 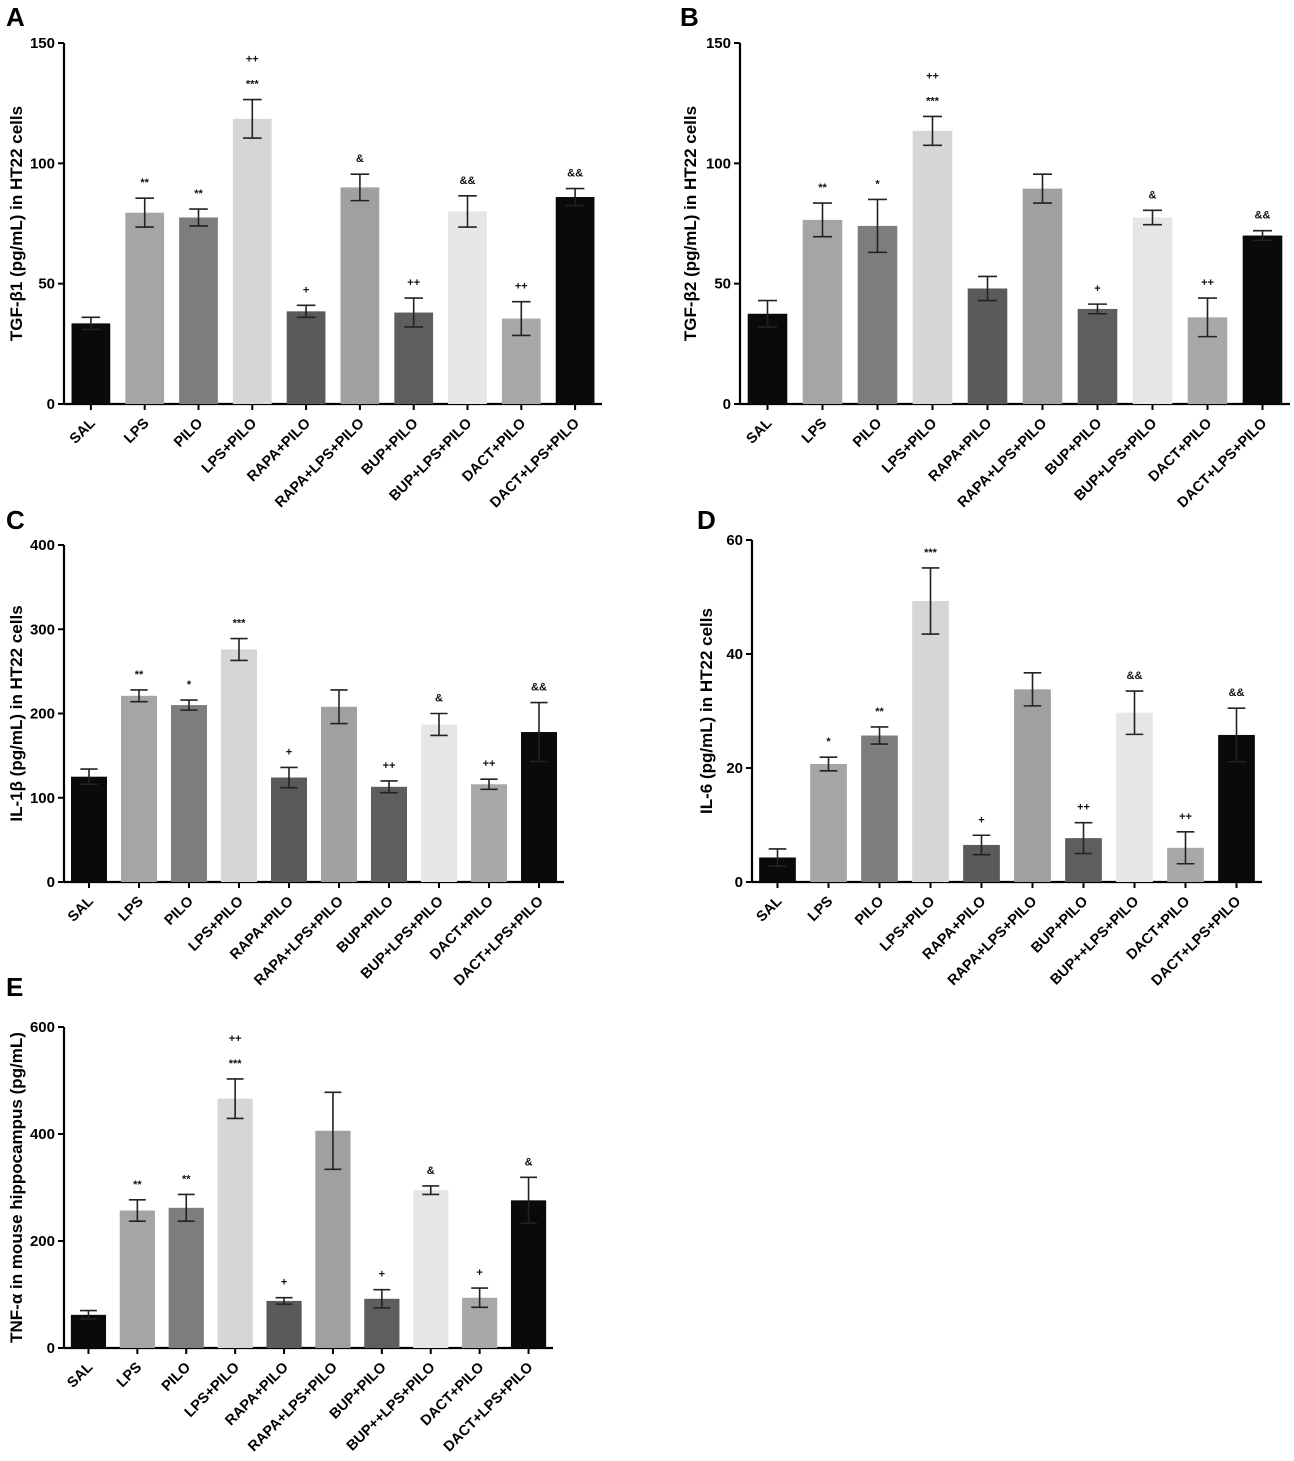 I want to click on y-axis-label: IL-6 (pg/mL) in HT22 cells, so click(x=706, y=711).